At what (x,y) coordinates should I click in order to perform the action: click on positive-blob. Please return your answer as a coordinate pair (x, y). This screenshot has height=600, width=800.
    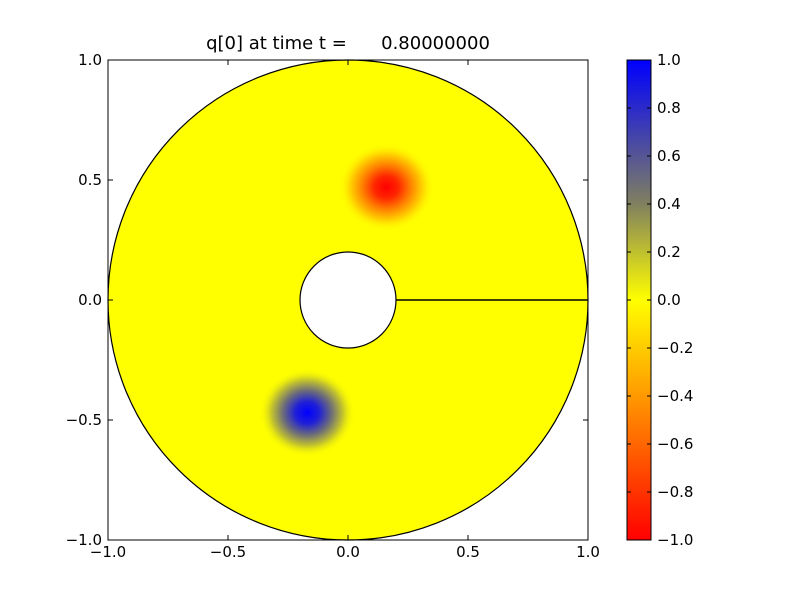
    Looking at the image, I should click on (307, 412).